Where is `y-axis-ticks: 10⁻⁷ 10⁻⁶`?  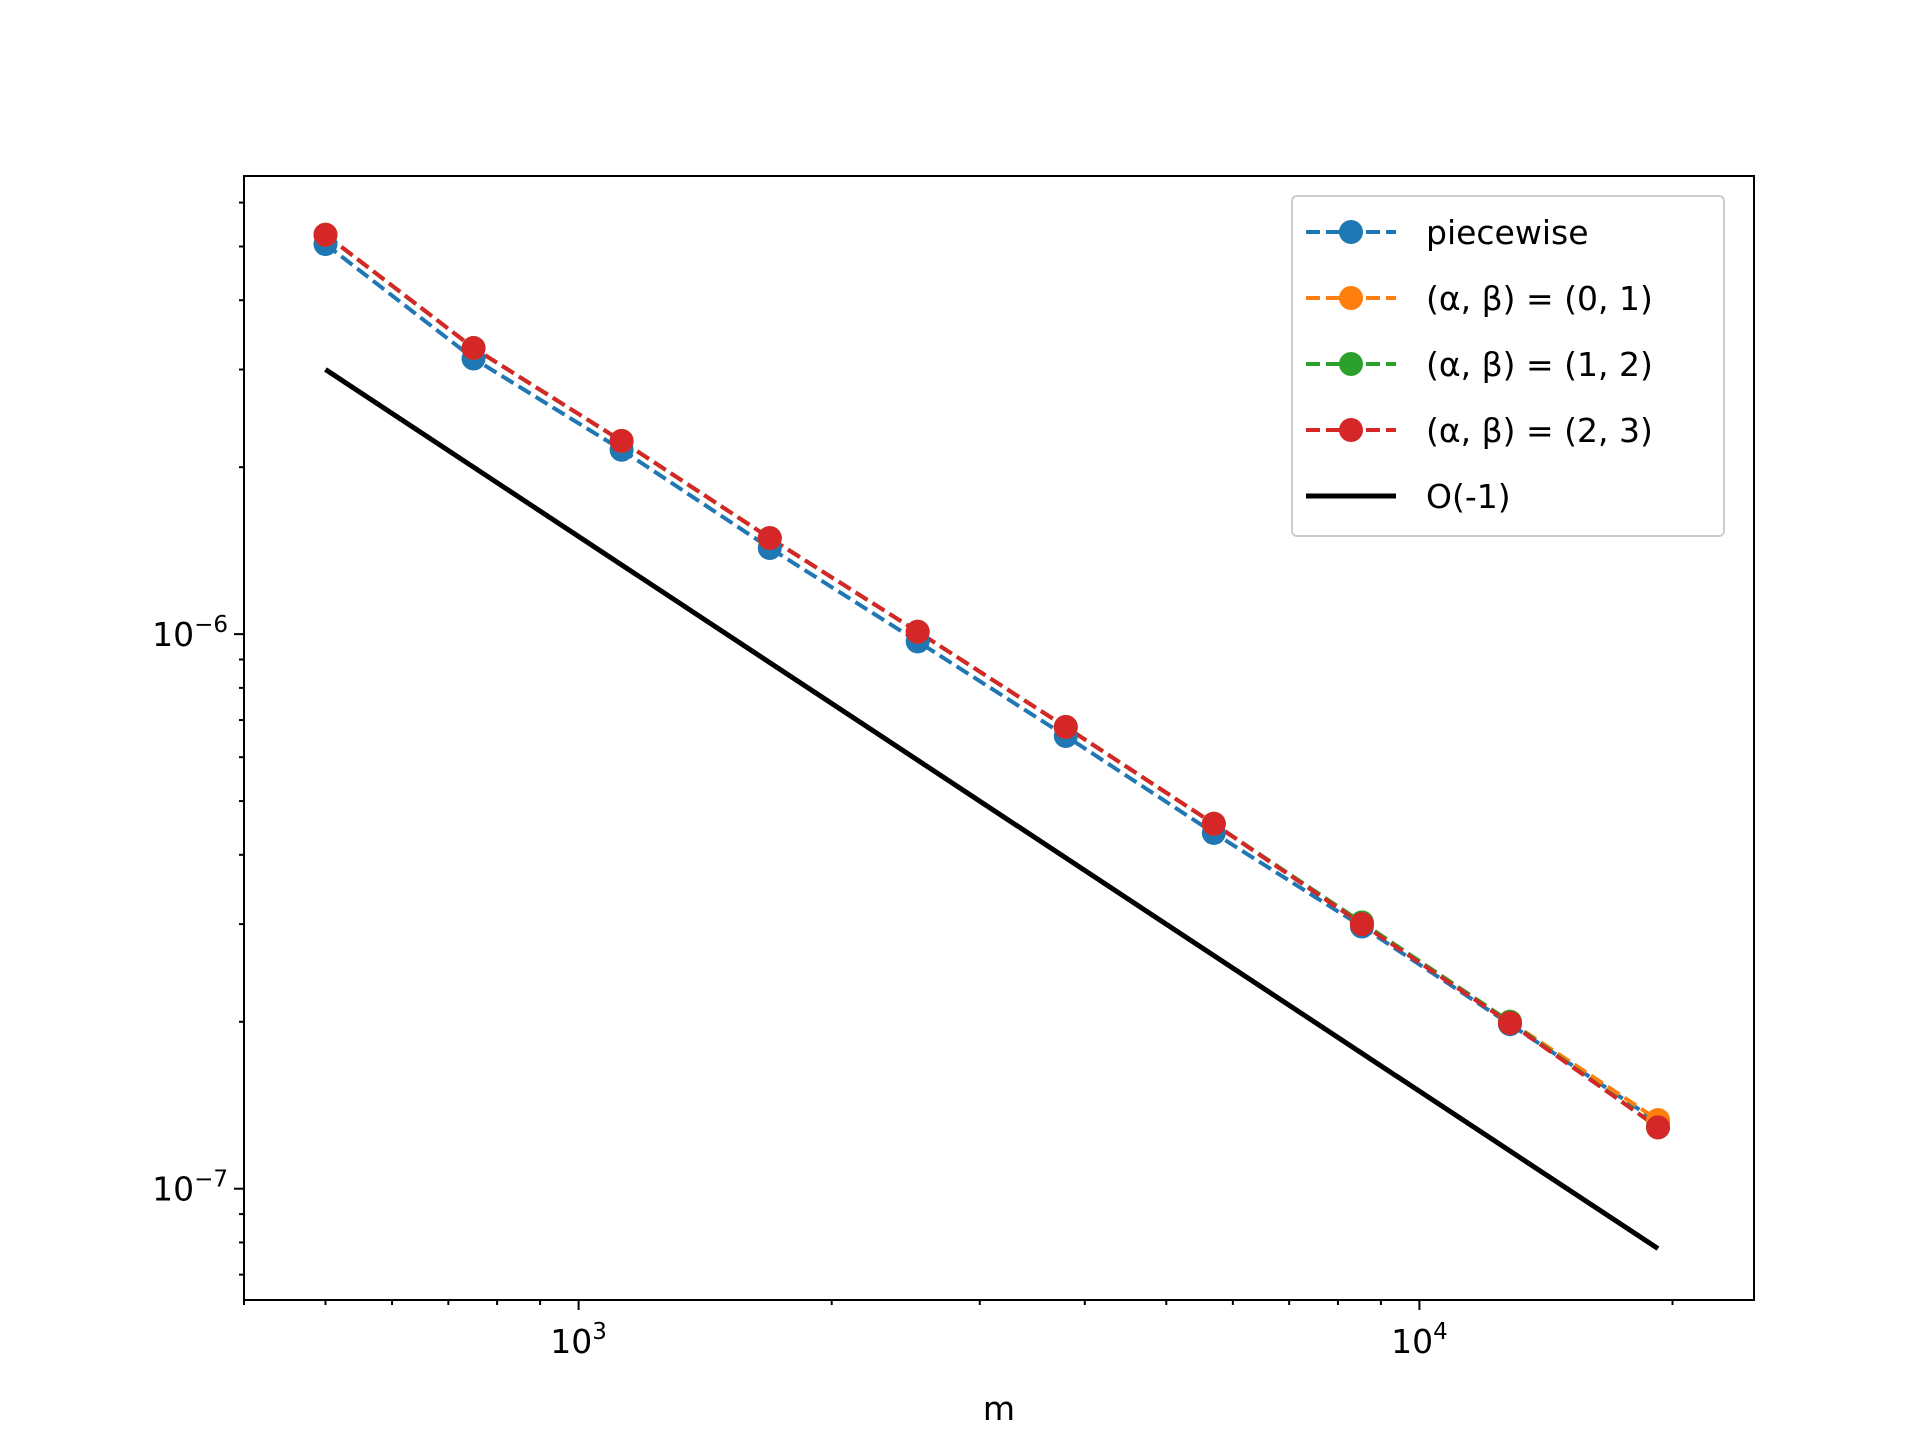 y-axis-ticks: 10⁻⁷ 10⁻⁶ is located at coordinates (198, 738).